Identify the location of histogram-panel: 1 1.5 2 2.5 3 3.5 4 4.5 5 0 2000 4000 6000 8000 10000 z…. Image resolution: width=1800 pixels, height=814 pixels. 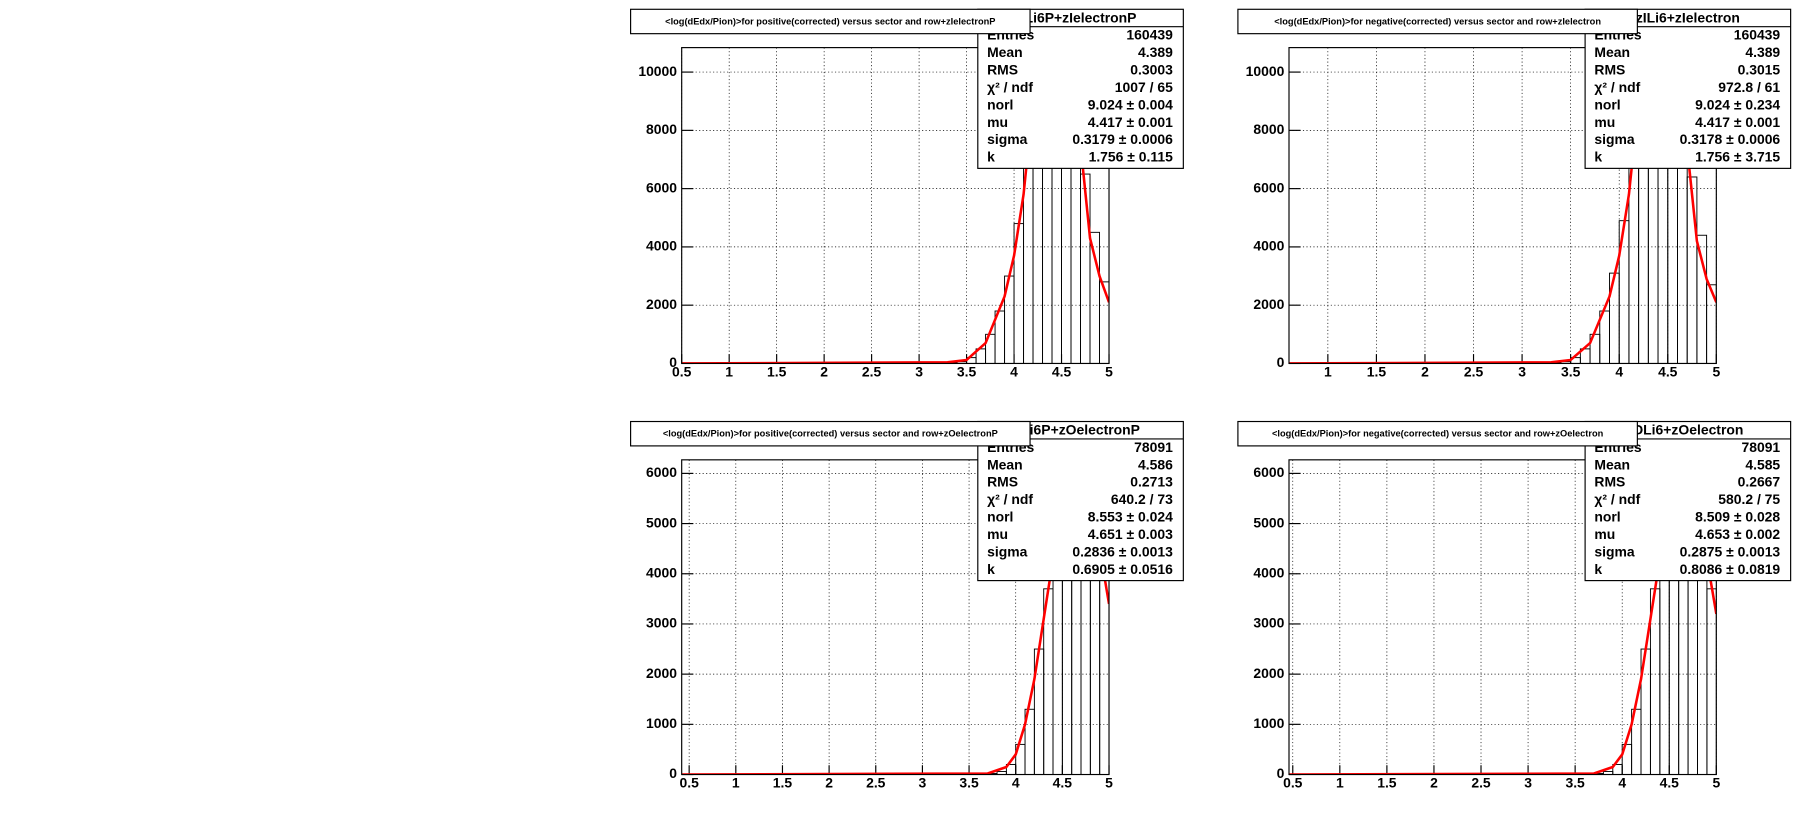
(1514, 193).